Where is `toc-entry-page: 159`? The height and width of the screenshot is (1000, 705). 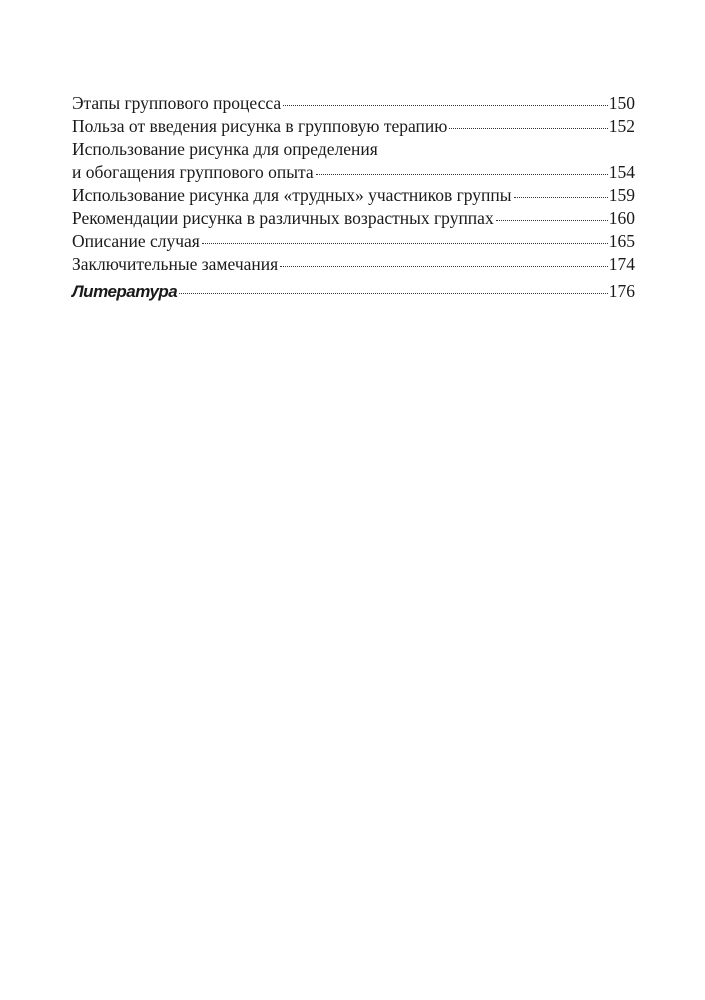
toc-entry-page: 159 is located at coordinates (621, 195).